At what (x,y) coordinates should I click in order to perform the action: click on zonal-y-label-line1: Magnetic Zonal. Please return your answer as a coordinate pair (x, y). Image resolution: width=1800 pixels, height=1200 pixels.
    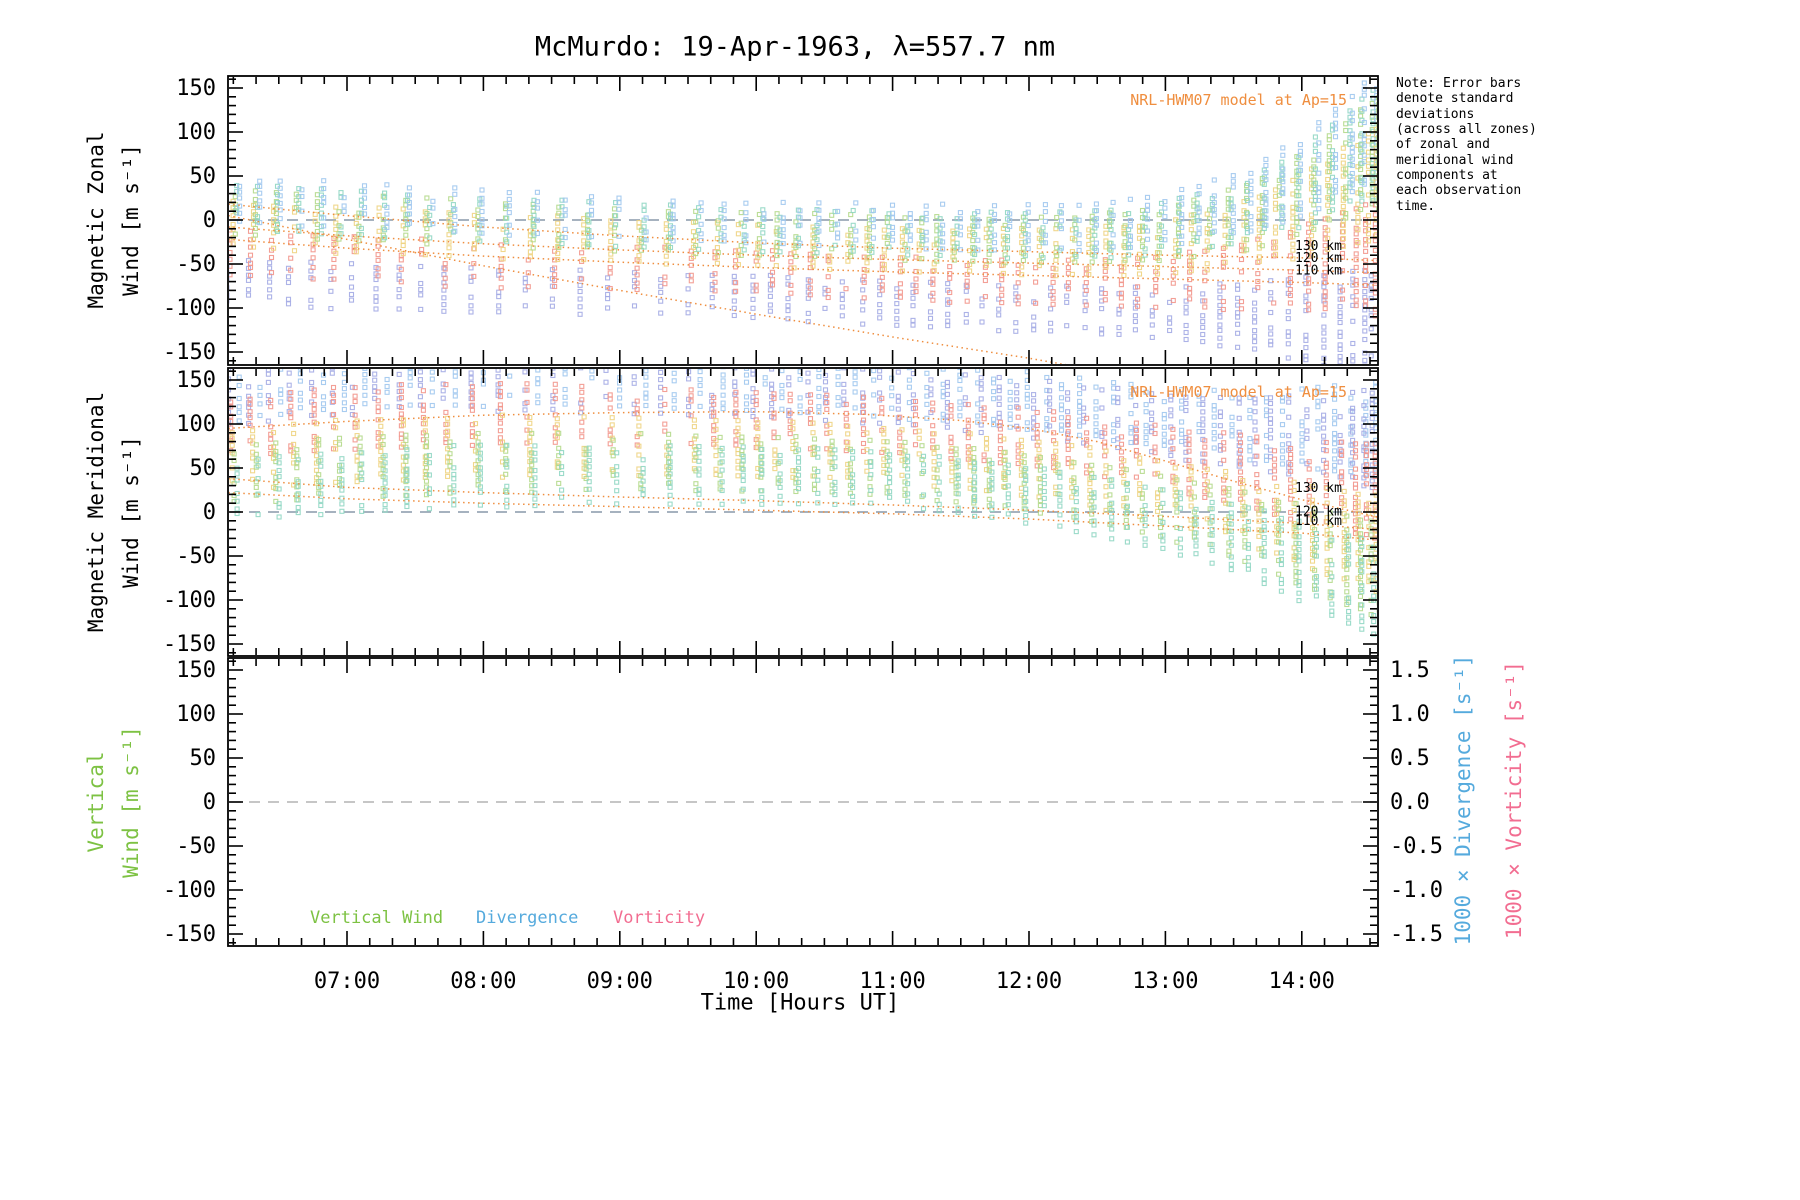
    Looking at the image, I should click on (96, 220).